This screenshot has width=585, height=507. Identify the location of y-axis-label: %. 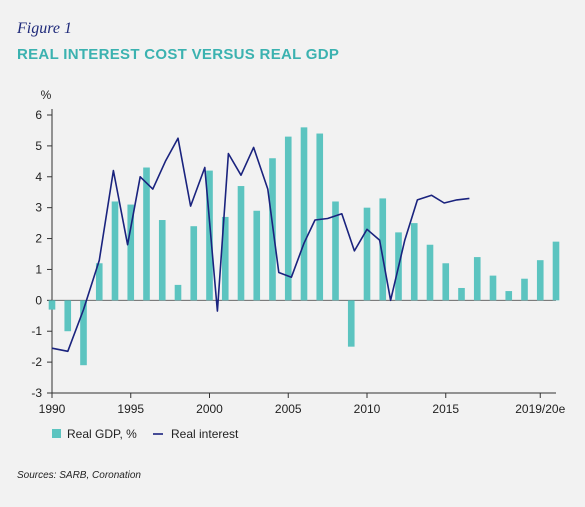
(46, 95).